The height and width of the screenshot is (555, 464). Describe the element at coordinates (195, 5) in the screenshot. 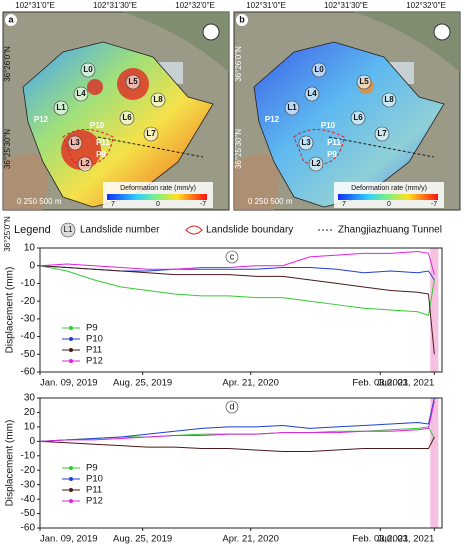

I see `map-x-tick: 102°32'0"E` at that location.